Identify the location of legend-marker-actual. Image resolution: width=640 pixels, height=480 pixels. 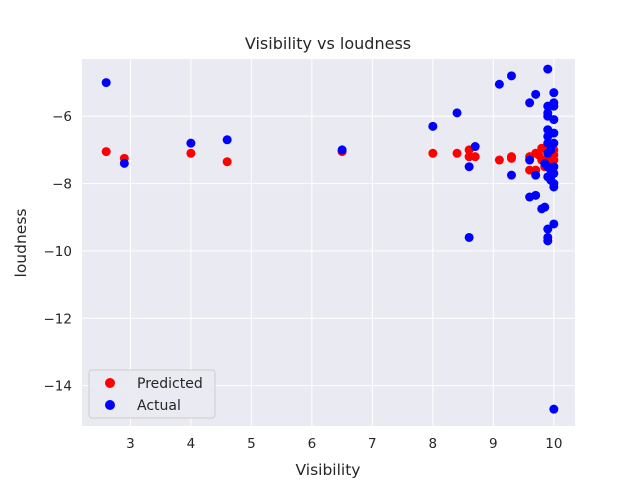
(110, 405).